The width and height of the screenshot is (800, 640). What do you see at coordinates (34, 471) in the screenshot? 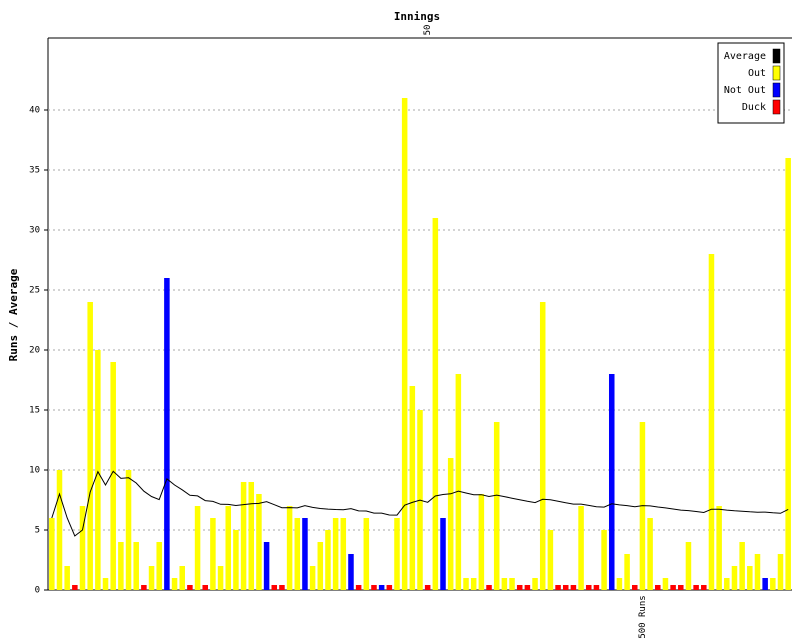
I see `y-tick-label: 10` at bounding box center [34, 471].